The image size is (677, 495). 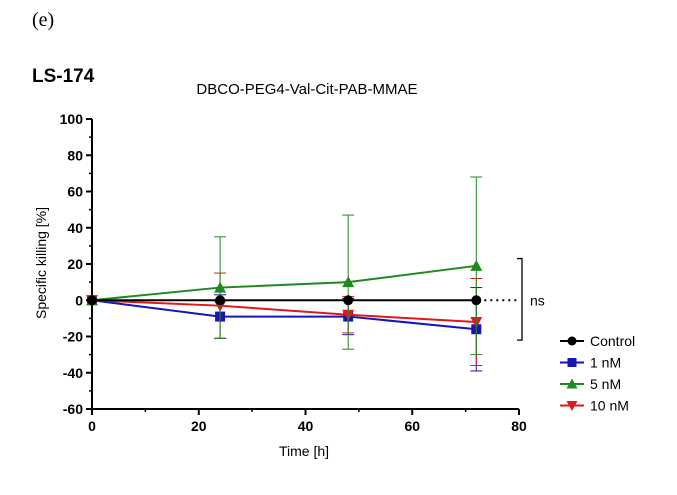 I want to click on legend-item: 10 nM, so click(x=594, y=406).